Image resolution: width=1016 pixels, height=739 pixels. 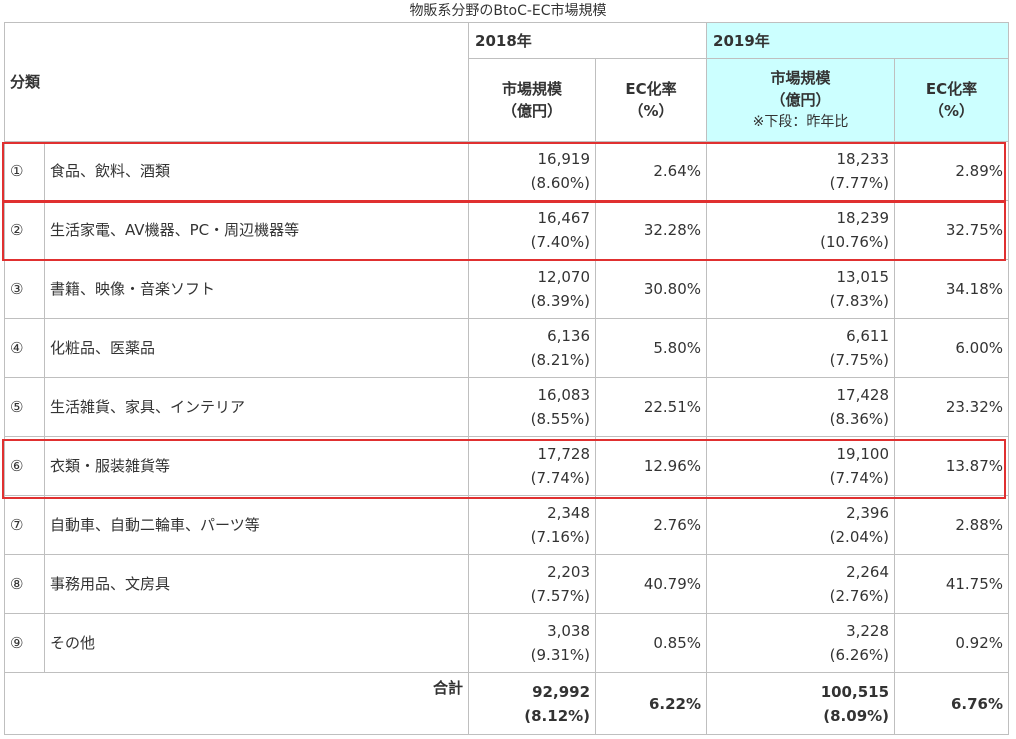 What do you see at coordinates (863, 218) in the screenshot?
I see `value: 18,239` at bounding box center [863, 218].